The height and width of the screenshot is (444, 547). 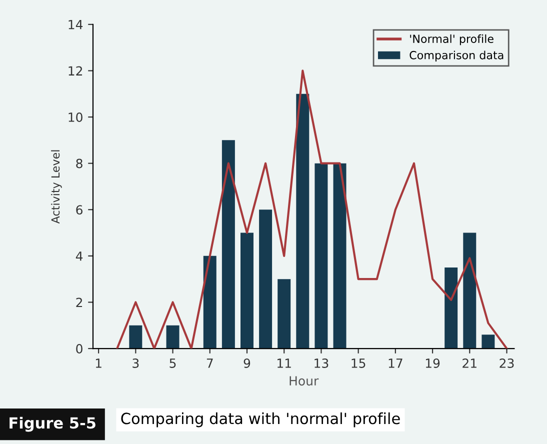 What do you see at coordinates (433, 363) in the screenshot?
I see `x-tick-label: 19` at bounding box center [433, 363].